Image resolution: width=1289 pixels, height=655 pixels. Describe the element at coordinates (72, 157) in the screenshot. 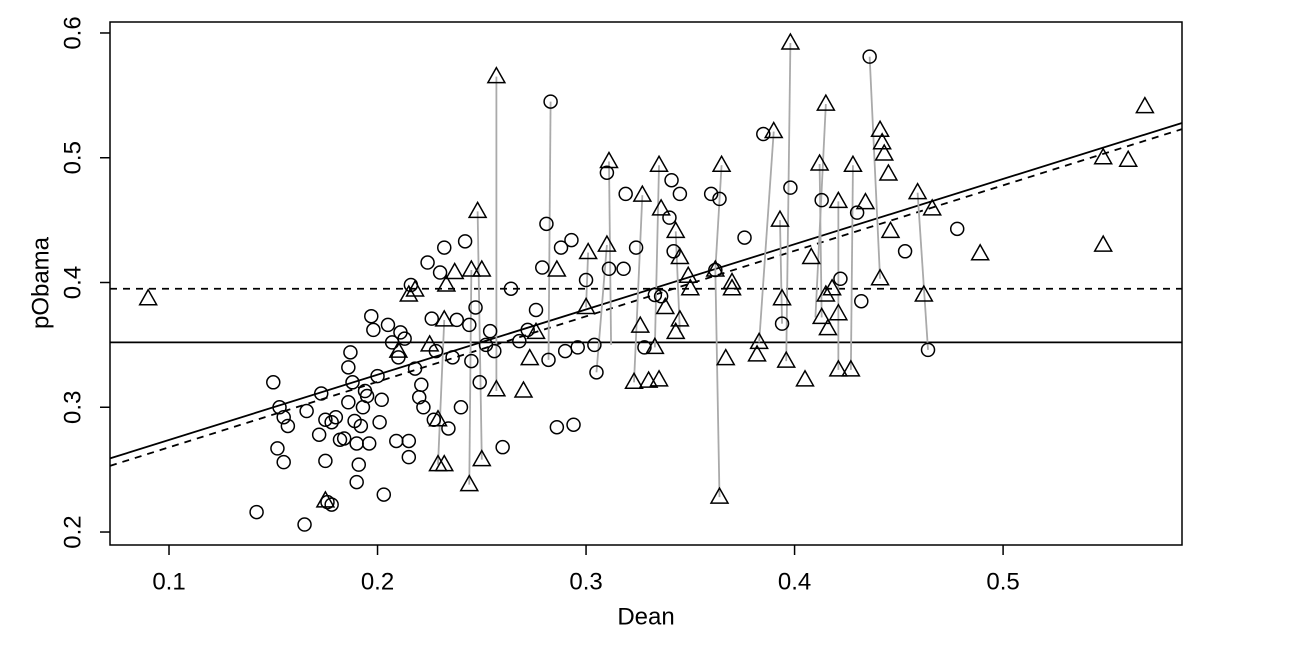

I see `y-tick-label: 0.5` at that location.